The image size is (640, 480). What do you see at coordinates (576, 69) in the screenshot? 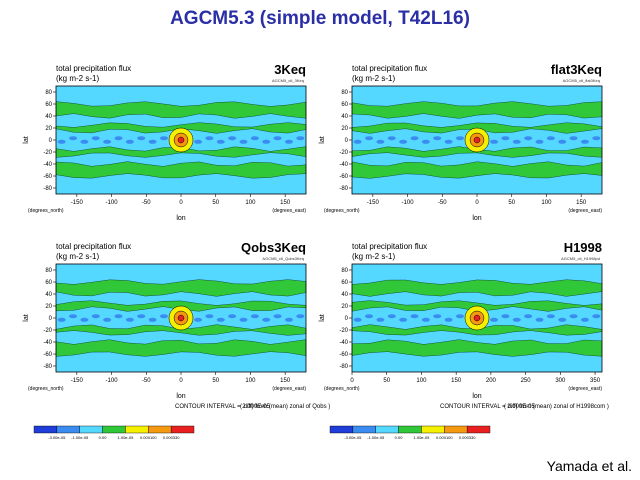
I see `experiment-name: flat3Keq` at bounding box center [576, 69].